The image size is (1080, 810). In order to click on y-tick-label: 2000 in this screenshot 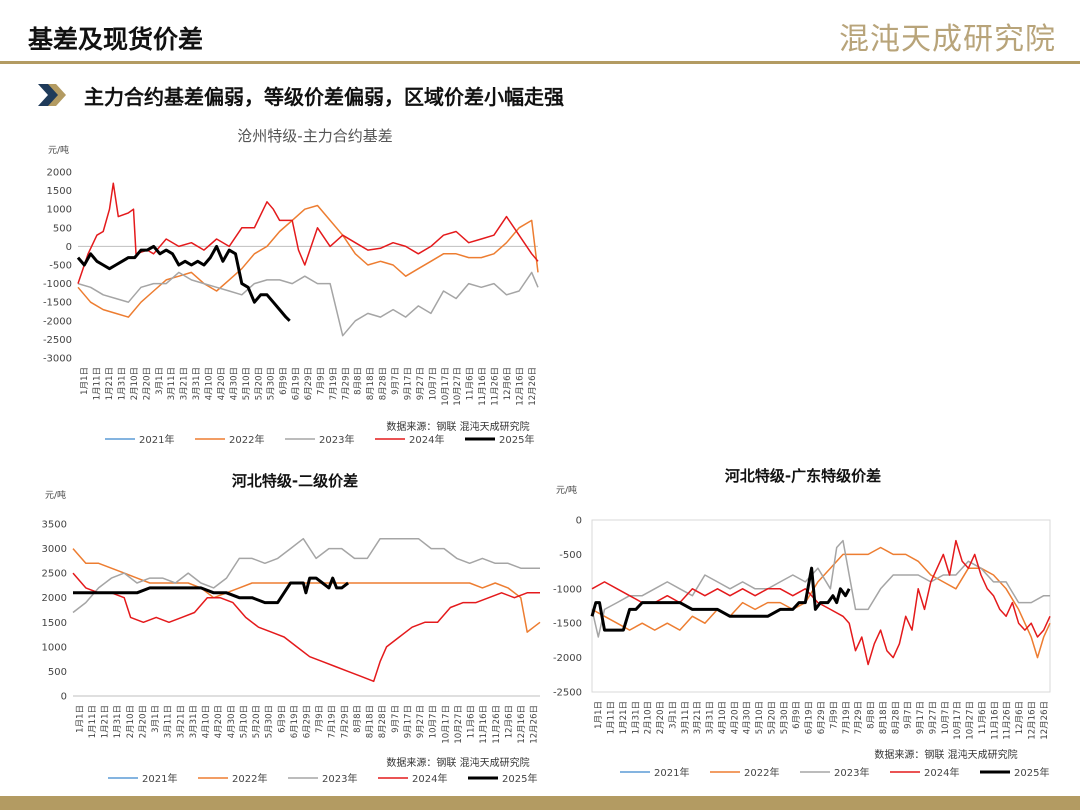, I will do `click(54, 598)`.